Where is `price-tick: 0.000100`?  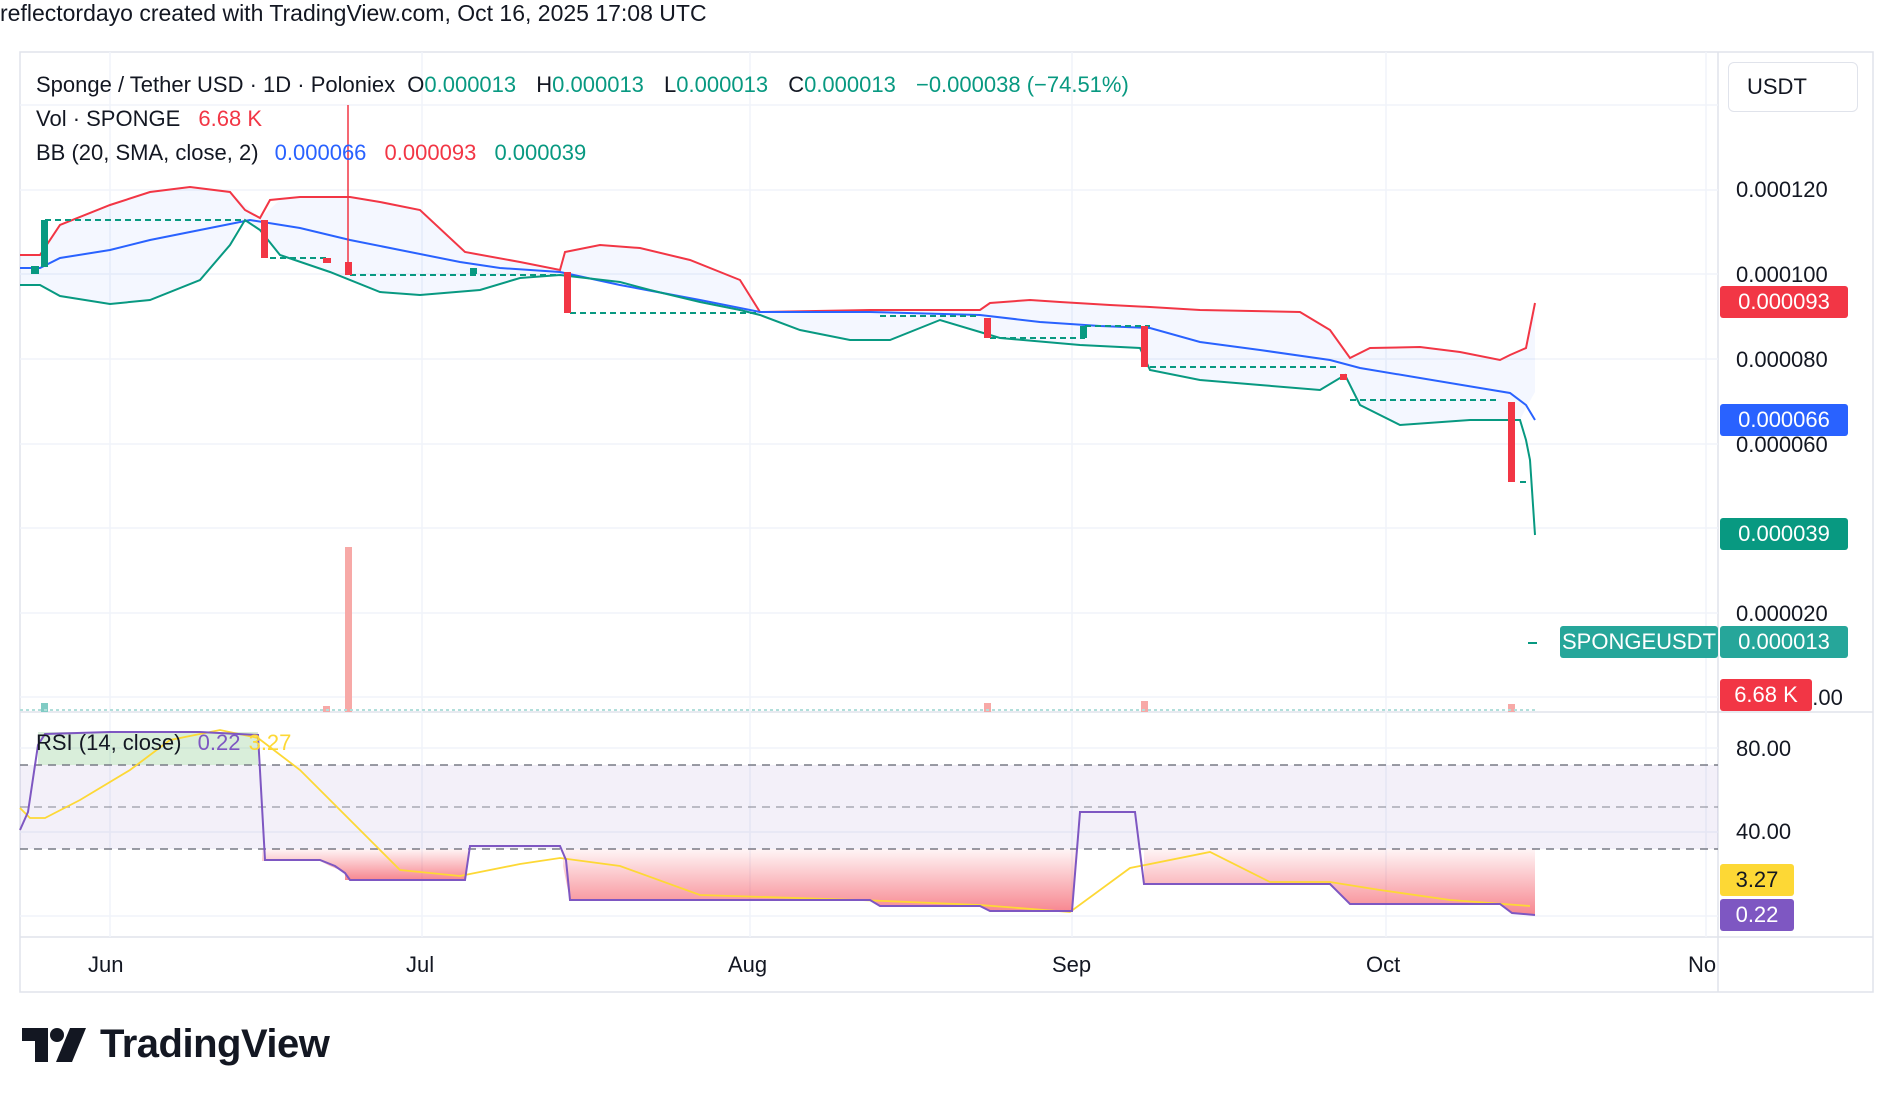
price-tick: 0.000100 is located at coordinates (1782, 274).